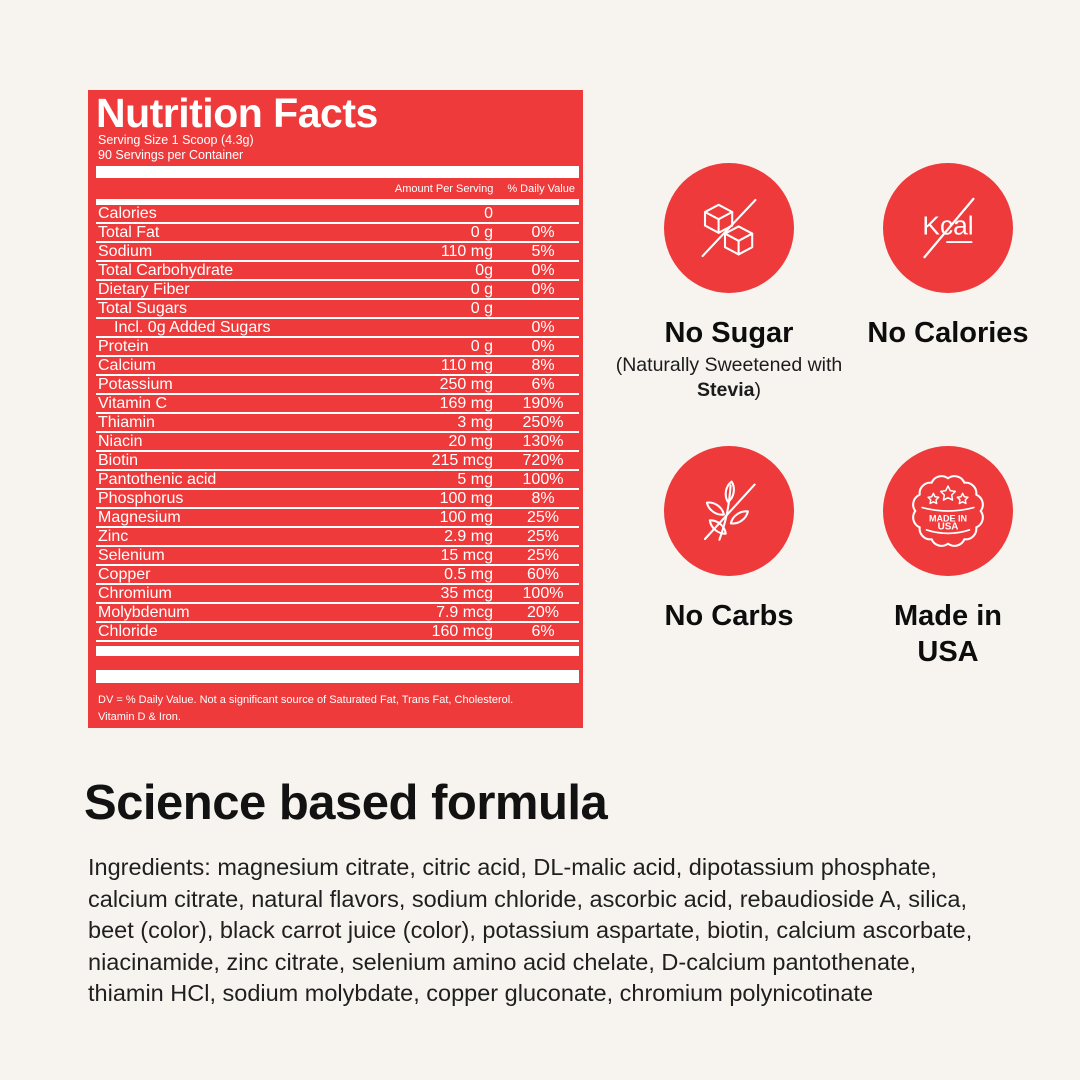 The height and width of the screenshot is (1080, 1080). I want to click on seal-text-line2: USA, so click(948, 526).